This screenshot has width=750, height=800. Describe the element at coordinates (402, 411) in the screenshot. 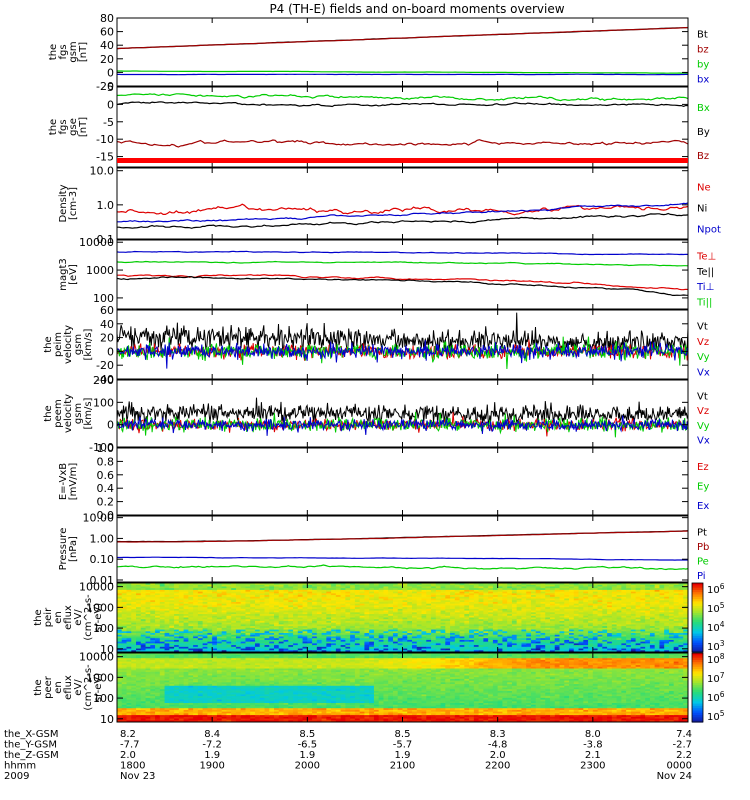

I see `series-line-Vt` at that location.